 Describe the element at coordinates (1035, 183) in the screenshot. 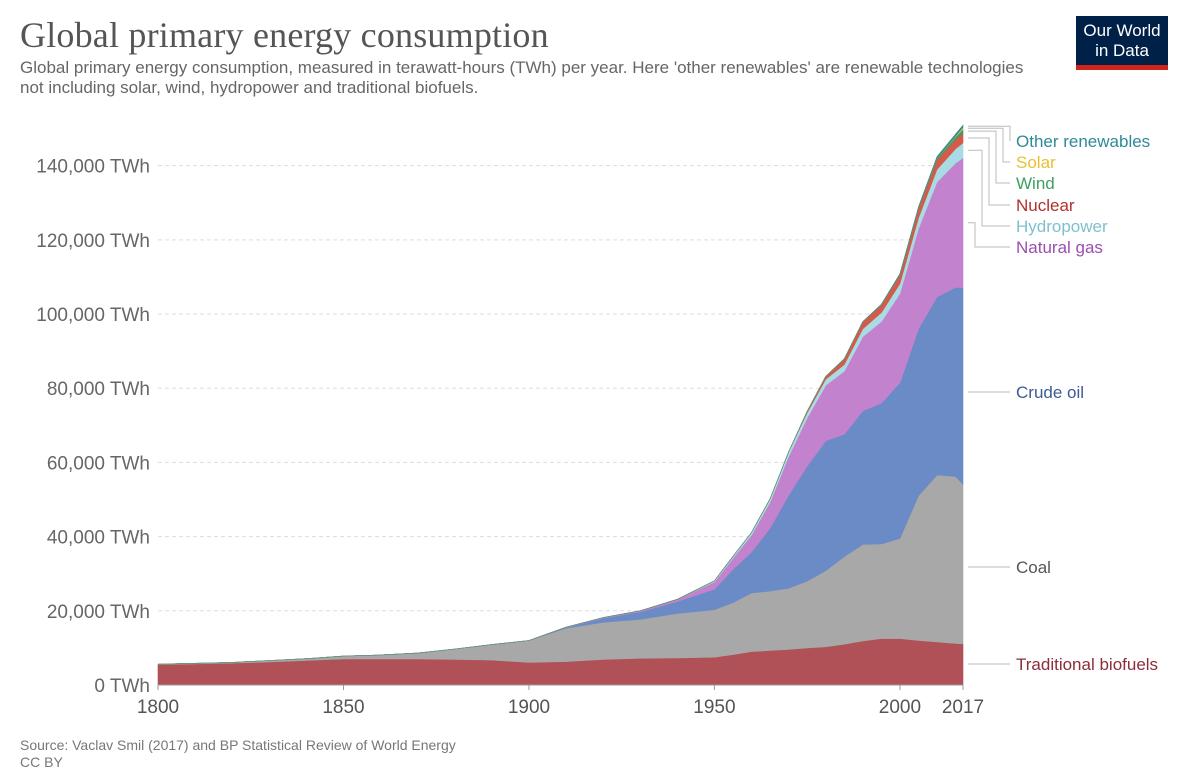

I see `legend-label-wind: Wind` at that location.